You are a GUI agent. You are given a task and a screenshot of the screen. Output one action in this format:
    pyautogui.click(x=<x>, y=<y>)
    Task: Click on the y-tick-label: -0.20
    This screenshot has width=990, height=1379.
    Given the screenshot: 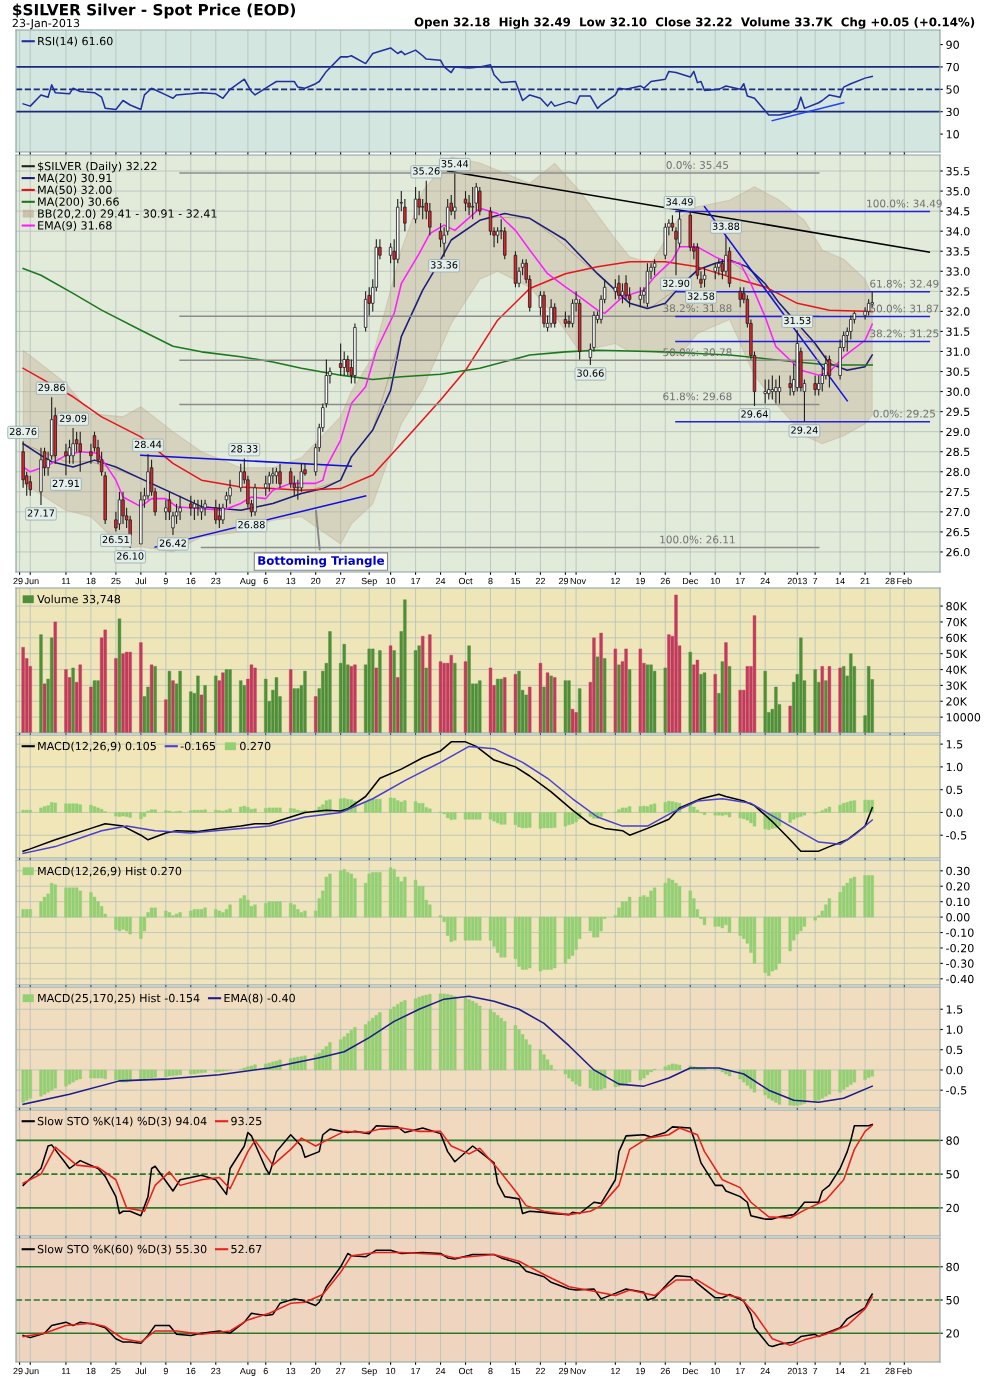 What is the action you would take?
    pyautogui.click(x=960, y=948)
    